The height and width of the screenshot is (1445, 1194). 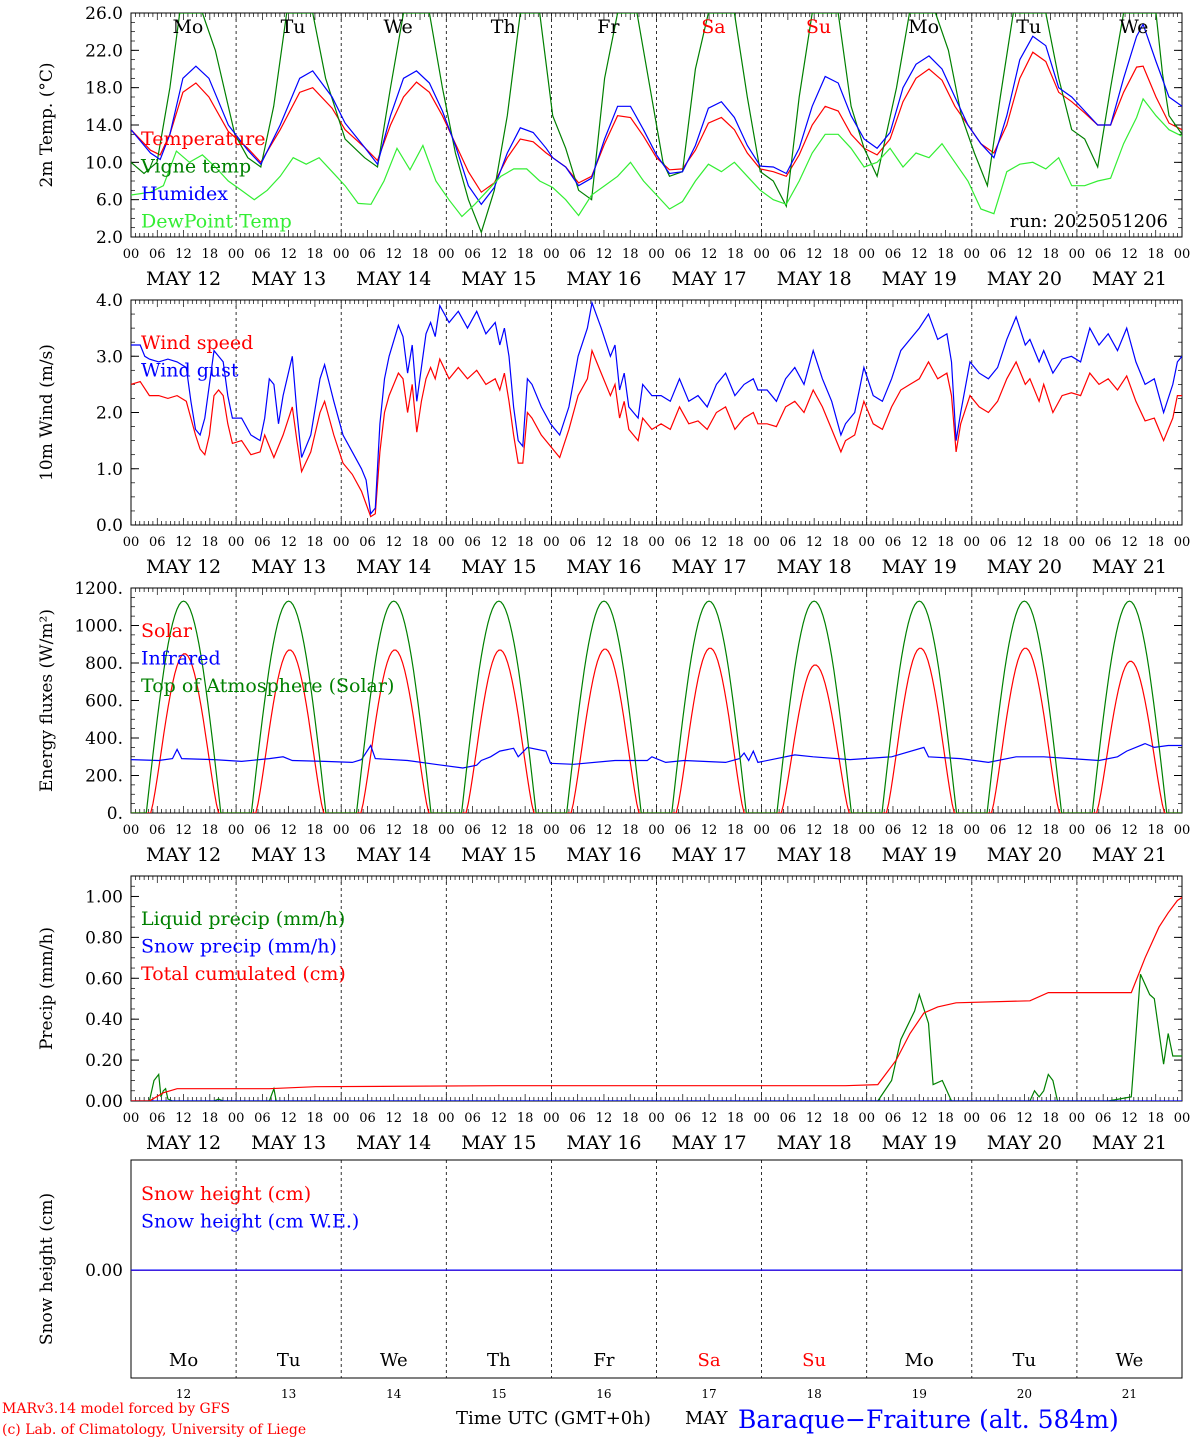 What do you see at coordinates (183, 1360) in the screenshot?
I see `snow-day-name: Mo` at bounding box center [183, 1360].